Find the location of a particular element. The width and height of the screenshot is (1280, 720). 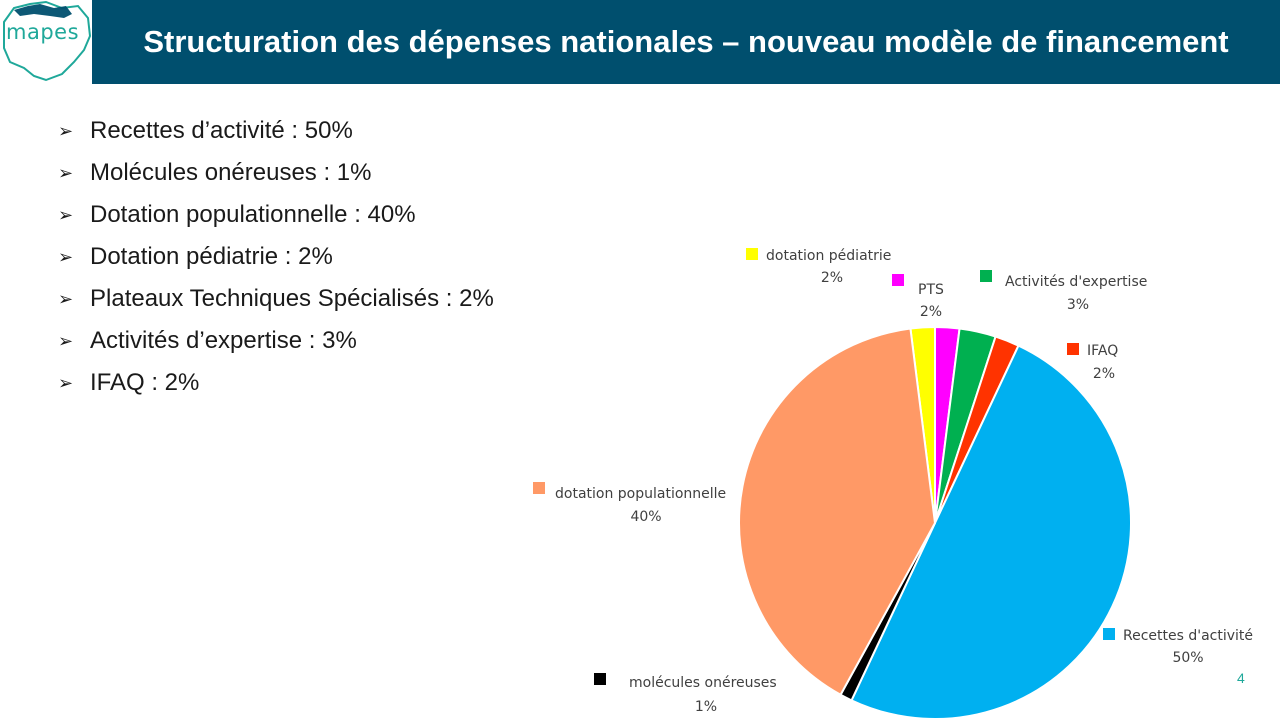

bullet-item: ➢ Dotation populationnelle : 40% is located at coordinates (276, 215).